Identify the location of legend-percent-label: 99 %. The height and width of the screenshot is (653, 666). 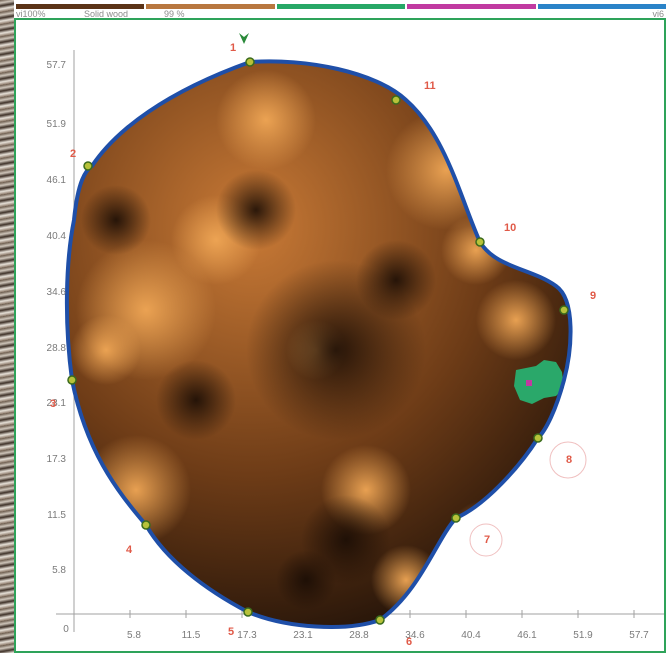
(174, 14).